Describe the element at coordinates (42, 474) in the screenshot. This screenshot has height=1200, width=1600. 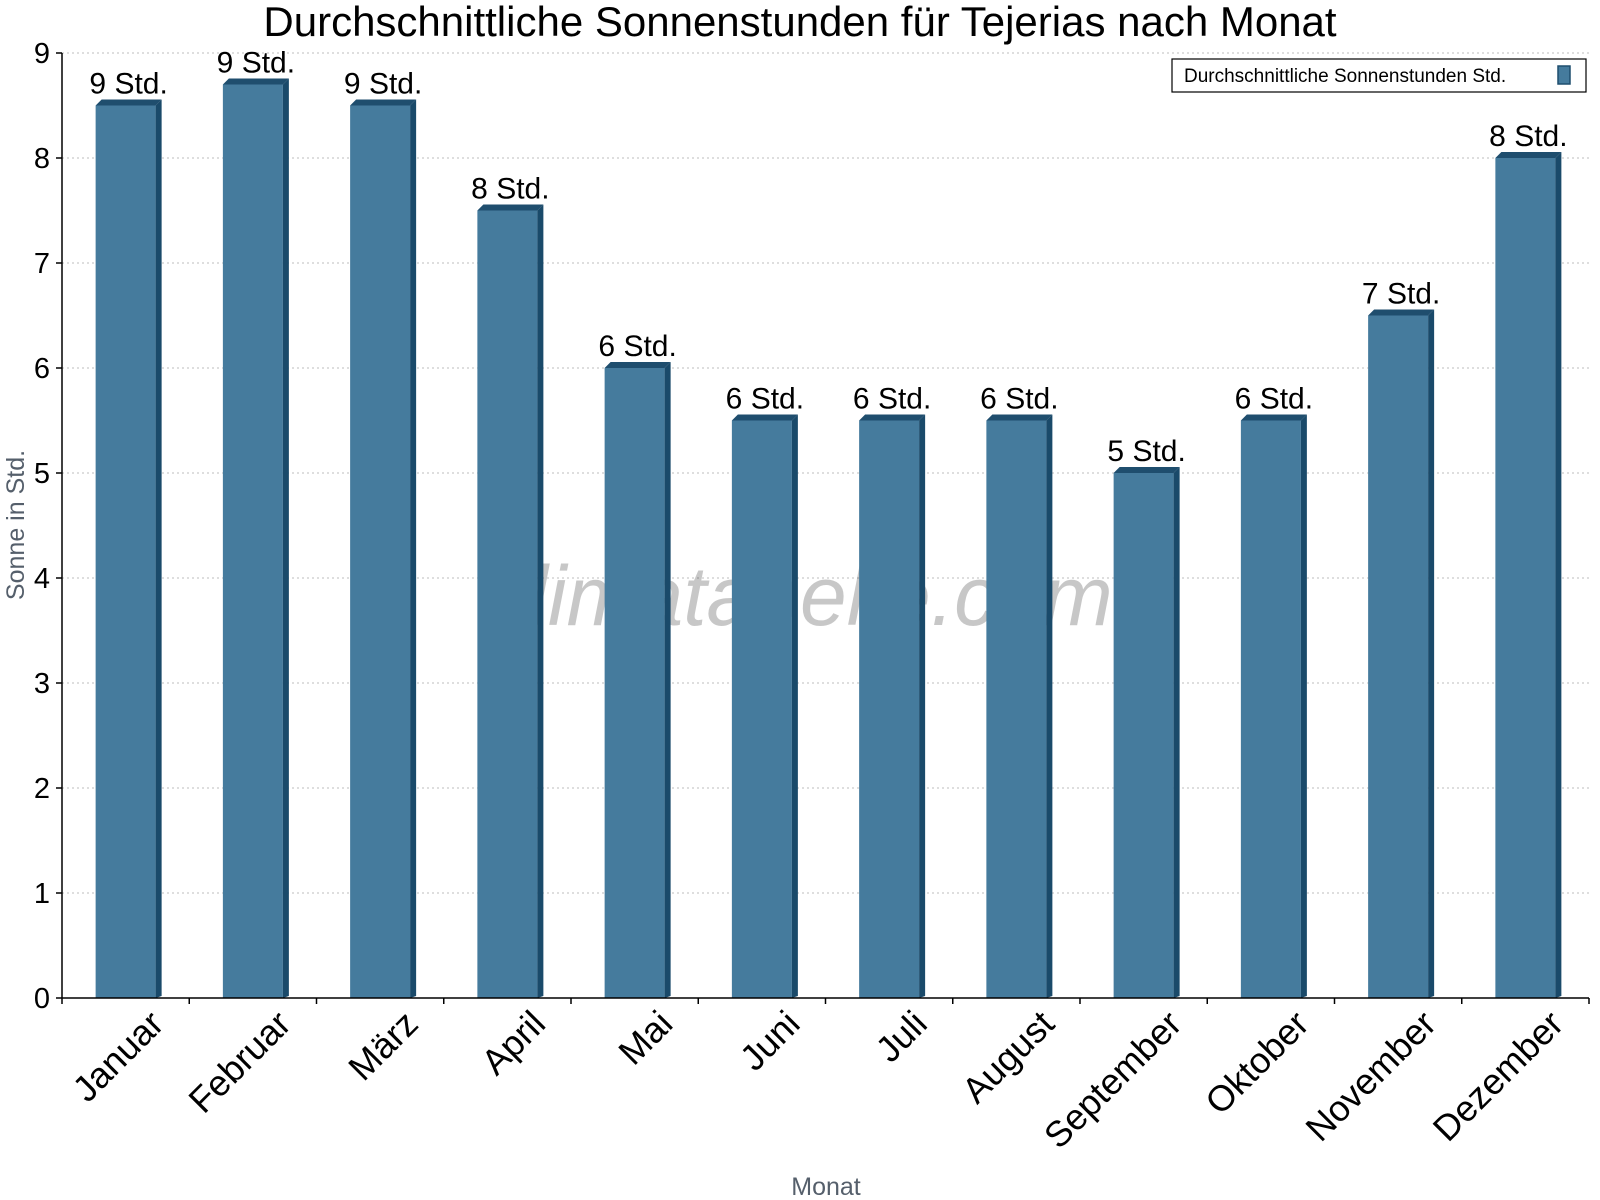
I see `y-tick-label: 5` at that location.